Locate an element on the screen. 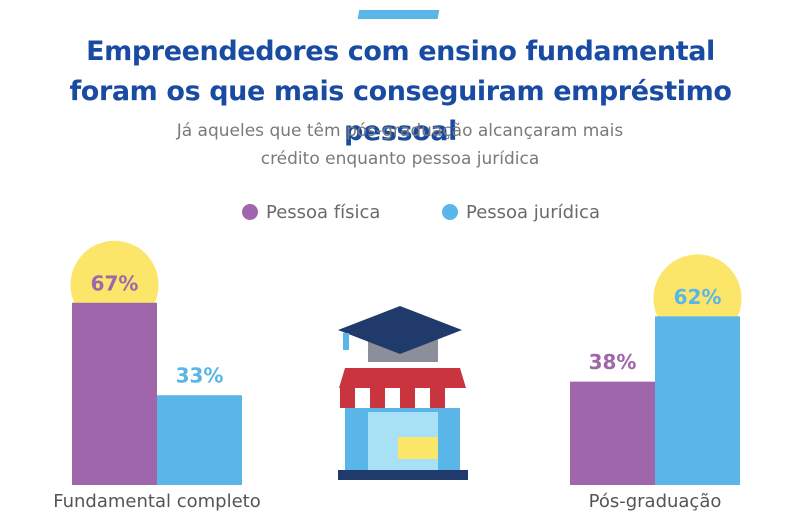 The height and width of the screenshot is (532, 801). value-label: 38% is located at coordinates (613, 362).